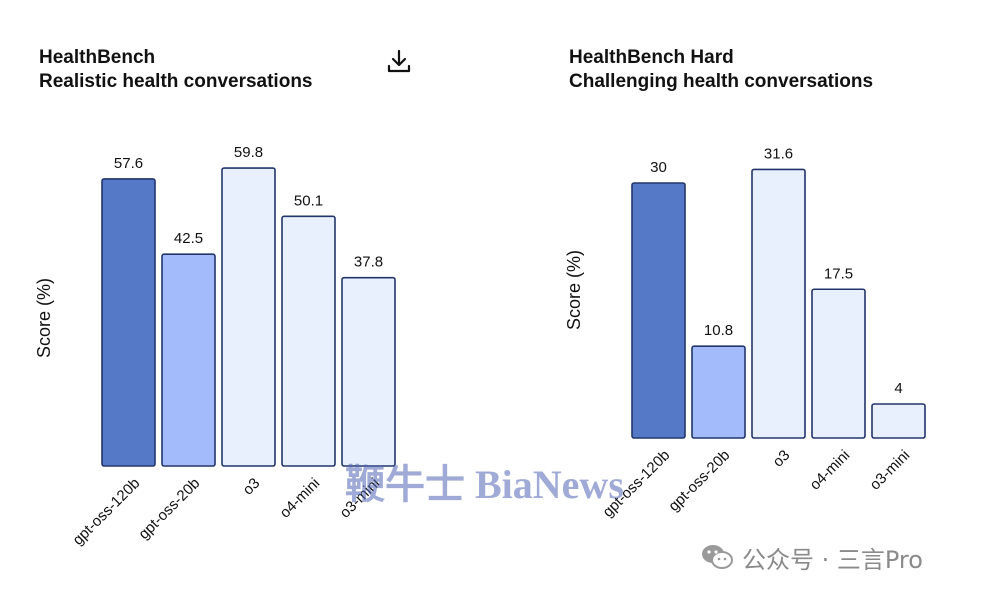 This screenshot has width=990, height=597. Describe the element at coordinates (128, 322) in the screenshot. I see `chart-1-bar-gpt-oss-120b` at that location.